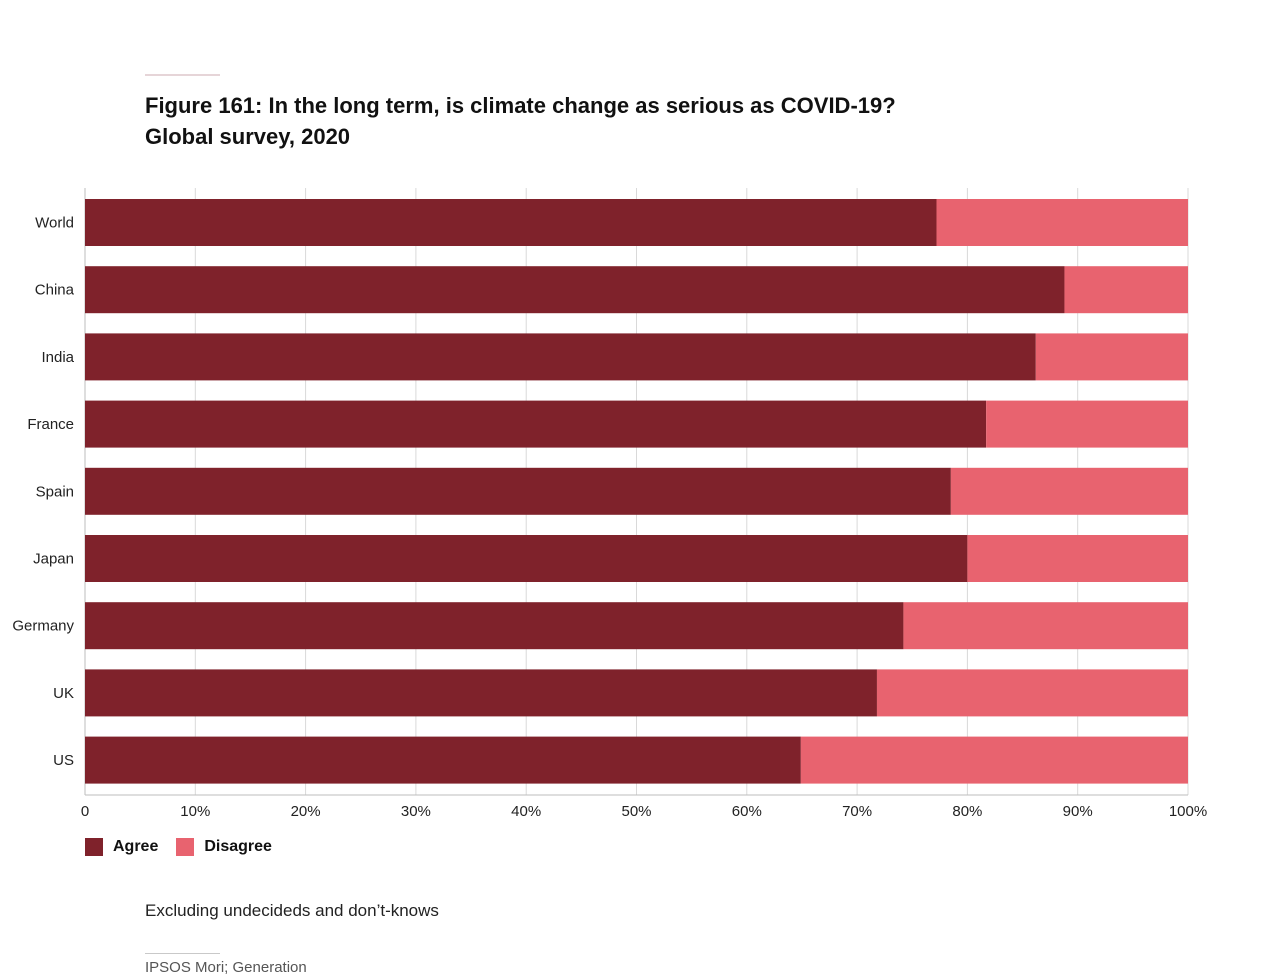 The height and width of the screenshot is (980, 1272). What do you see at coordinates (526, 811) in the screenshot?
I see `x-tick-label: 40%` at bounding box center [526, 811].